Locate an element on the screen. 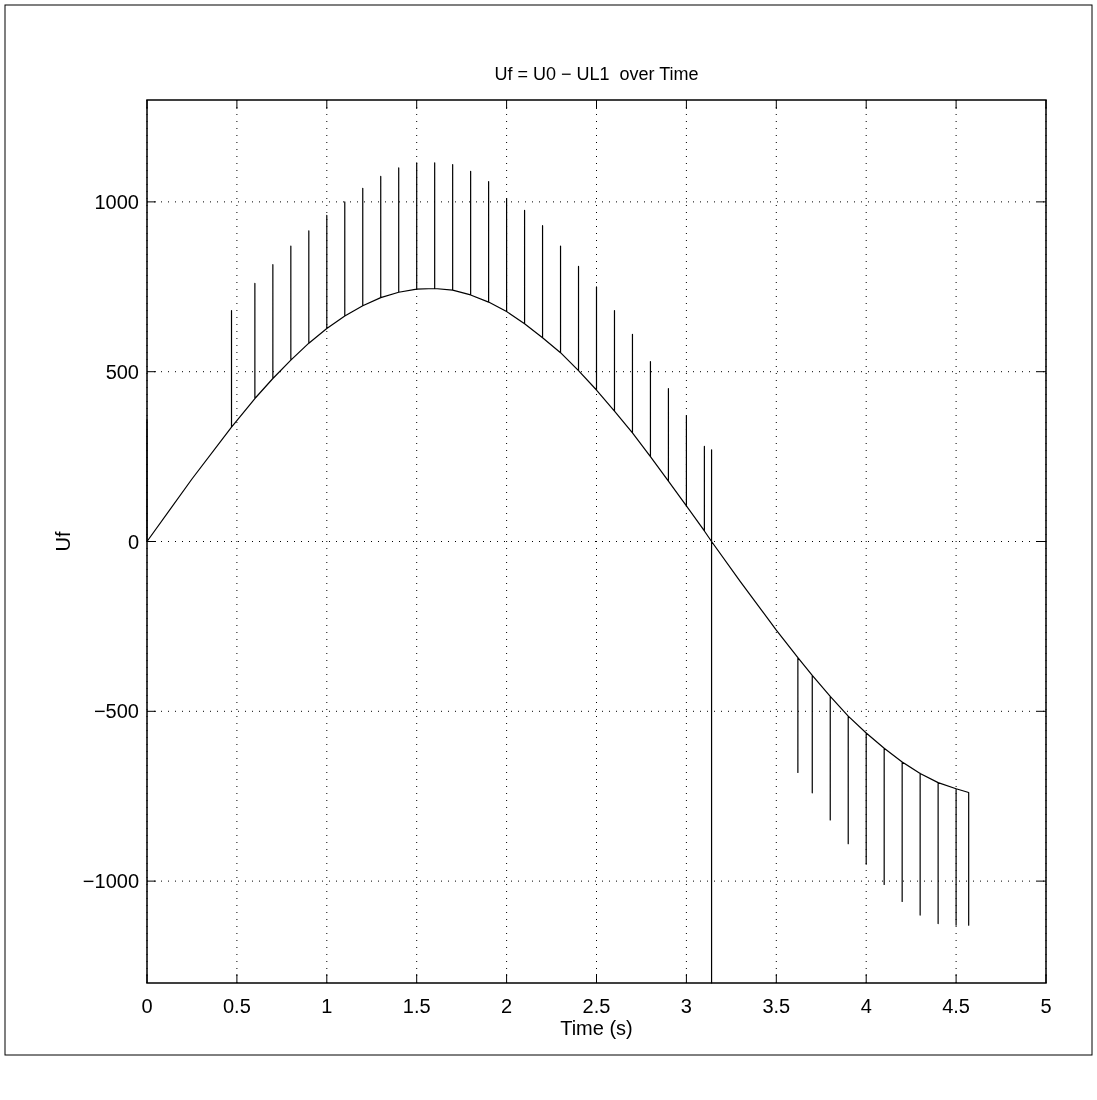  y-tick-label: 500 is located at coordinates (122, 371).